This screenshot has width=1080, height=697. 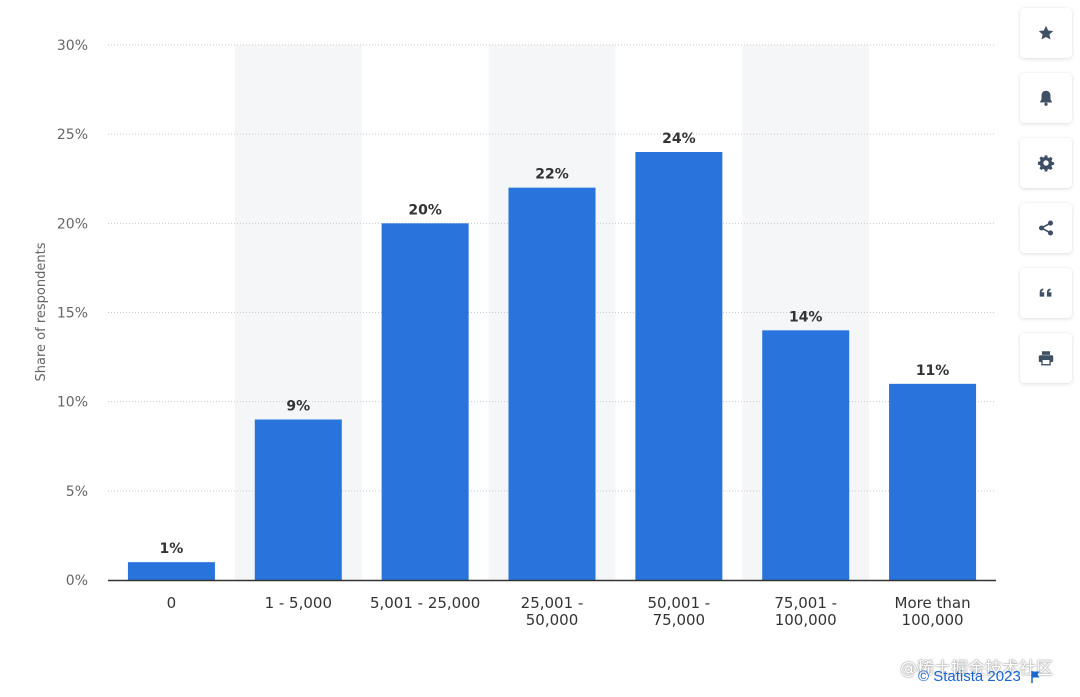 I want to click on x-tick-label: 50,001 -75,000, so click(x=679, y=611).